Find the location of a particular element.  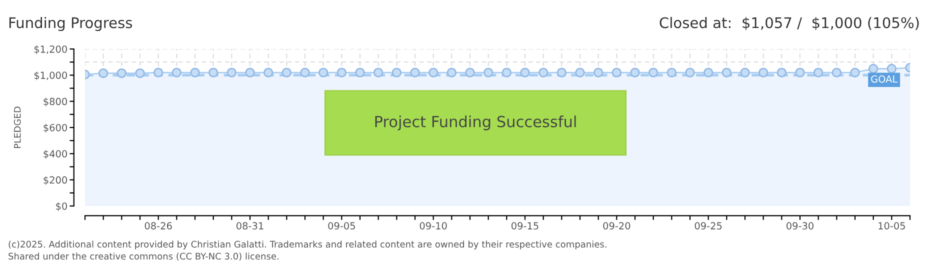

chart-subtitle: Closed at: $1,057 / $1,000 (105%) is located at coordinates (789, 23).